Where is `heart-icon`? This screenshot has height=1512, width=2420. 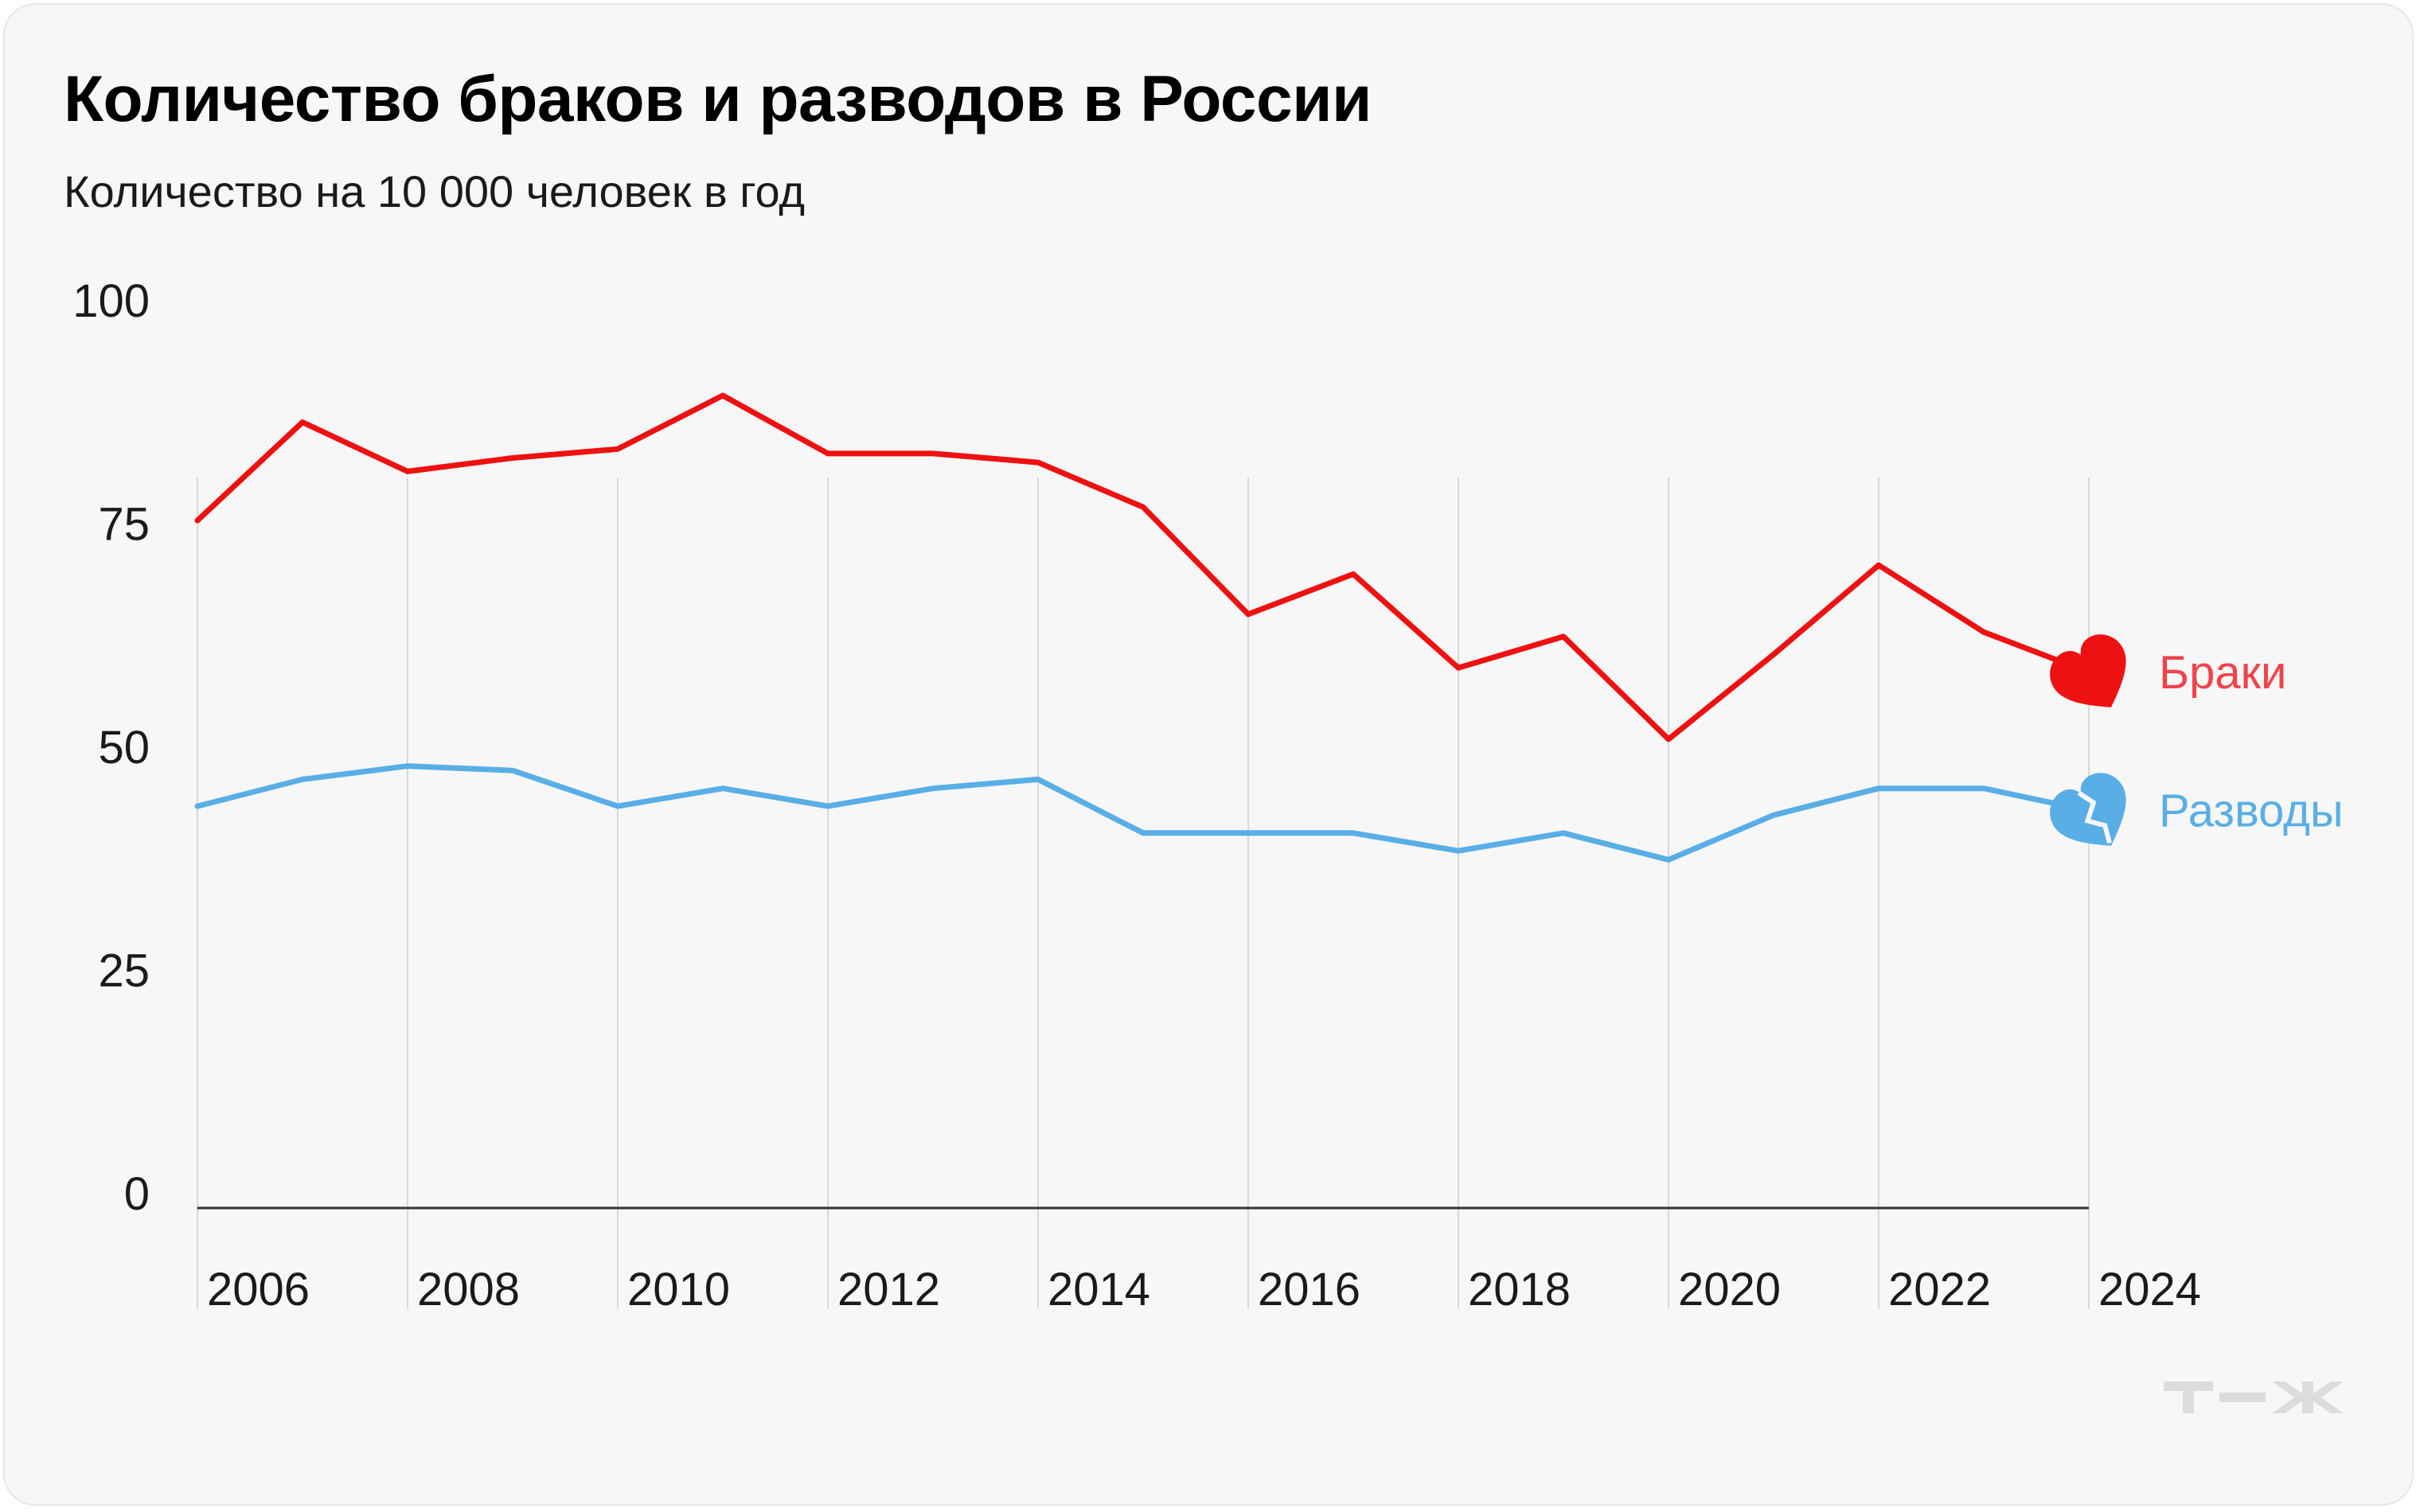
heart-icon is located at coordinates (2088, 670).